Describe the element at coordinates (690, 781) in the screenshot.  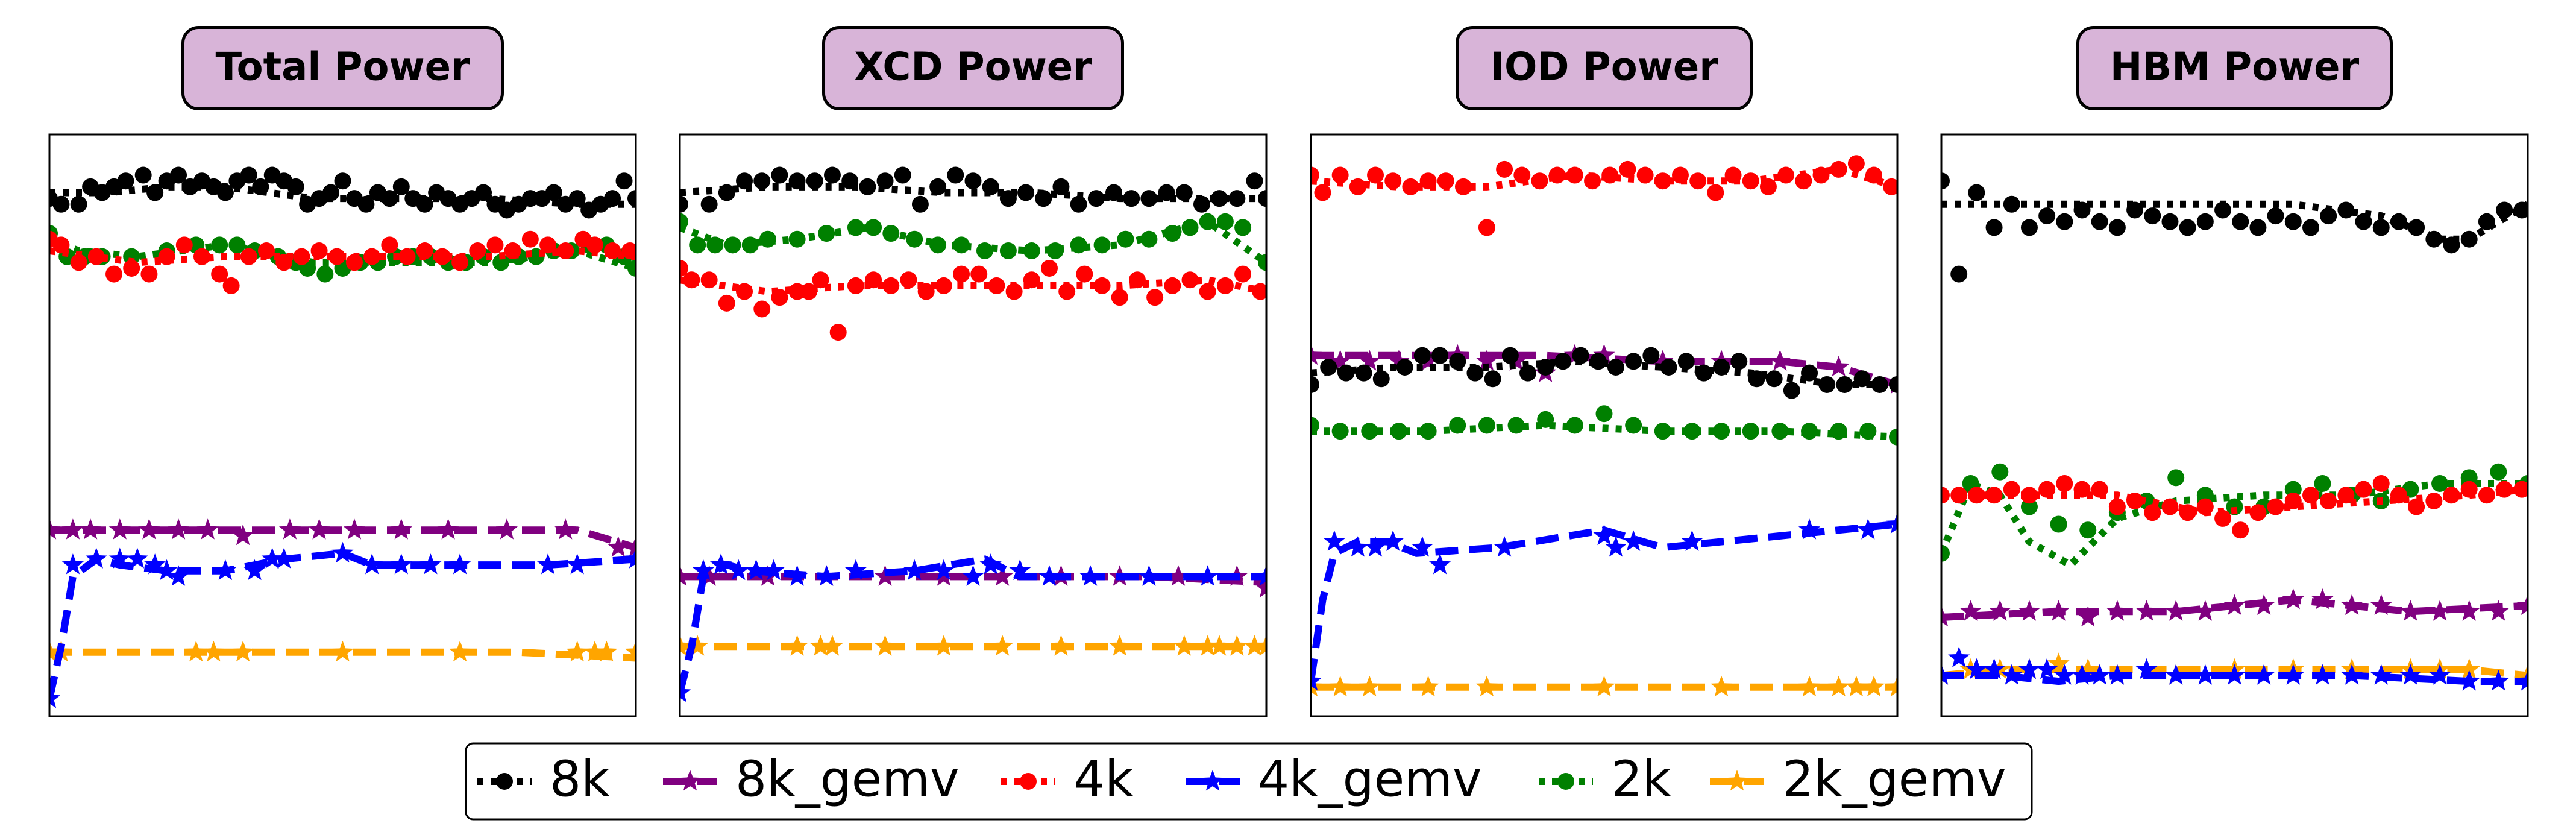
I see `legend-marker-8k_gemv` at that location.